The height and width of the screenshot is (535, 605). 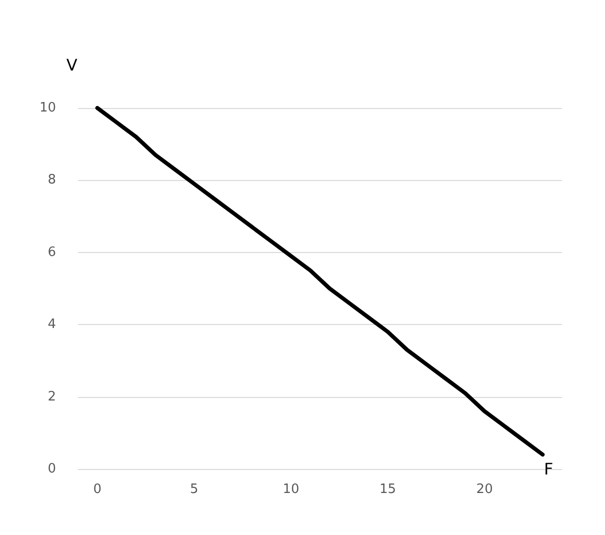 I want to click on x-tick-label: 10, so click(x=291, y=489).